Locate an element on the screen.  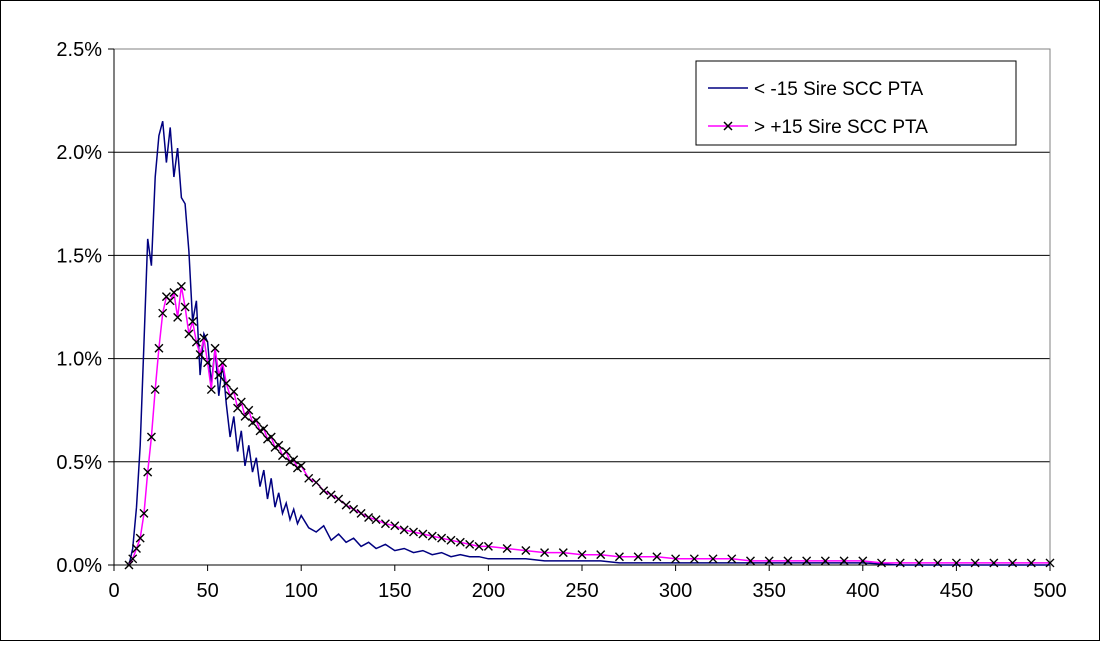
x-tick-label: 350 is located at coordinates (769, 591).